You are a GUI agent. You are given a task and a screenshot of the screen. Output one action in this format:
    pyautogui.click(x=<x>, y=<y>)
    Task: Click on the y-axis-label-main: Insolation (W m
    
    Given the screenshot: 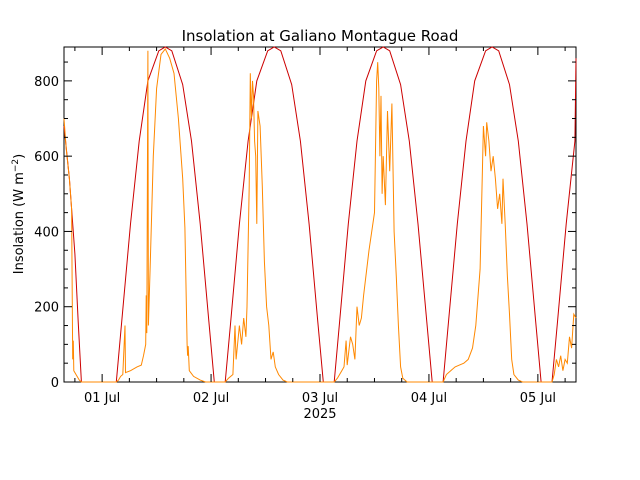 What is the action you would take?
    pyautogui.click(x=19, y=223)
    